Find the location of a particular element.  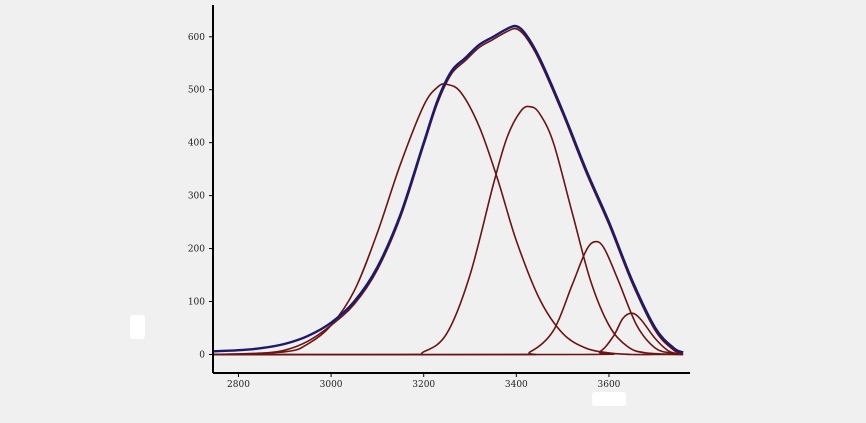

x-tick-label: 3000 is located at coordinates (331, 385).